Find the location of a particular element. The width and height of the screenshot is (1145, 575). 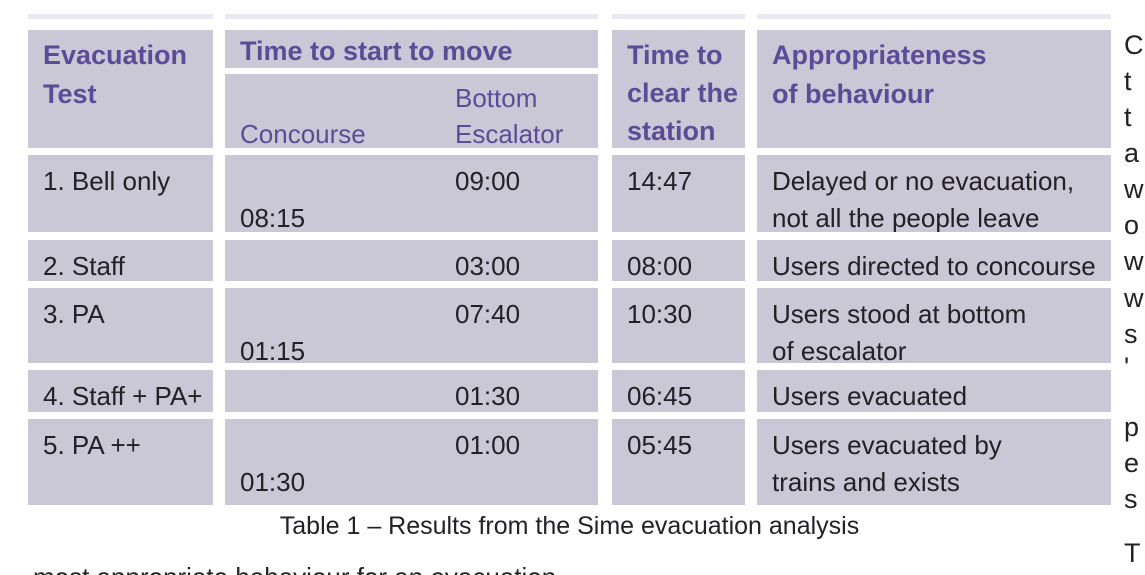

row-3-bottom-escalator-value: 07:40 is located at coordinates (488, 314).